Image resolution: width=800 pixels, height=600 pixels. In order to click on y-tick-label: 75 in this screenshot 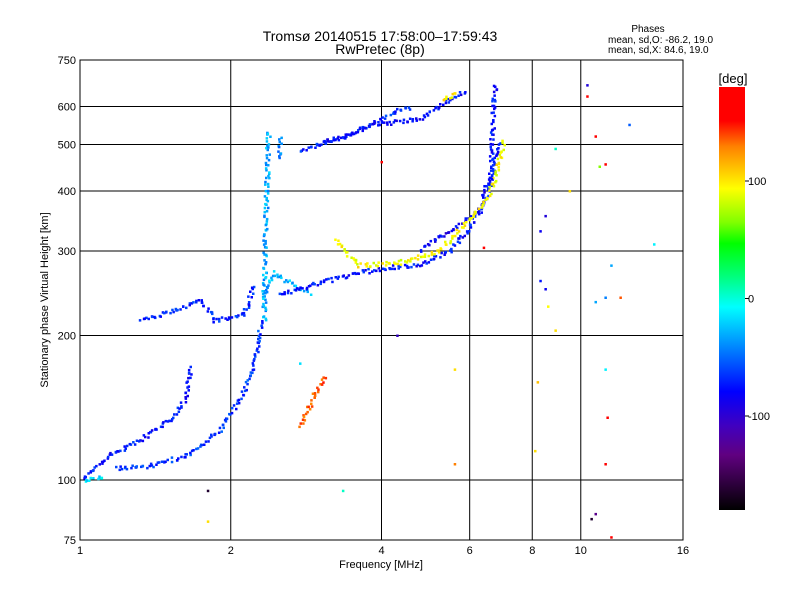, I will do `click(70, 541)`.